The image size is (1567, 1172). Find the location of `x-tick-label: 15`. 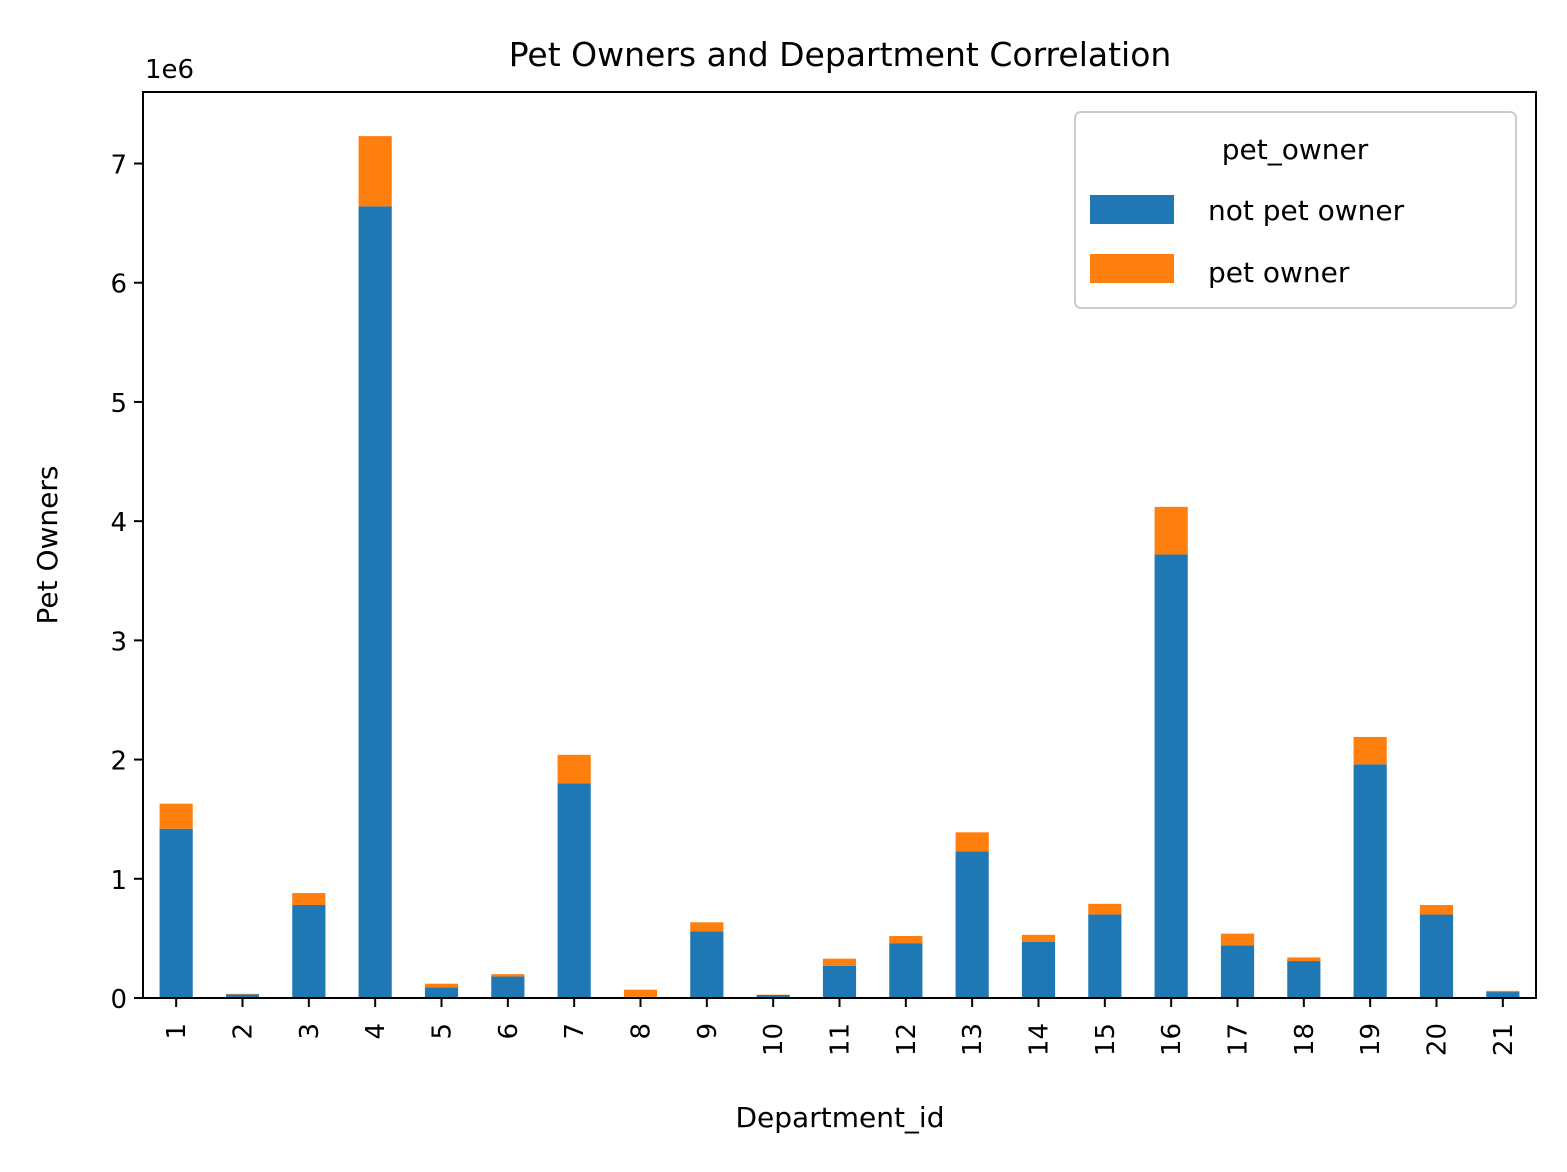

x-tick-label: 15 is located at coordinates (1106, 1039).